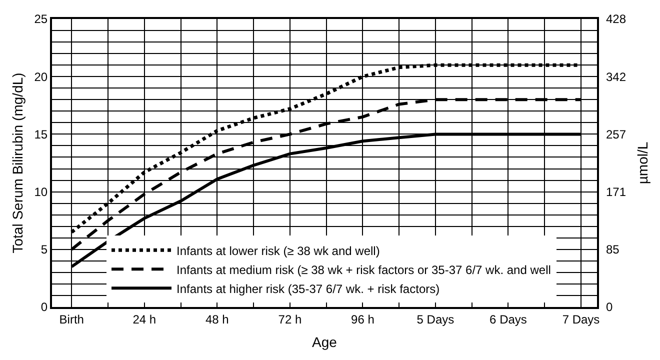  What do you see at coordinates (41, 77) in the screenshot?
I see `y-tick-label: 20` at bounding box center [41, 77].